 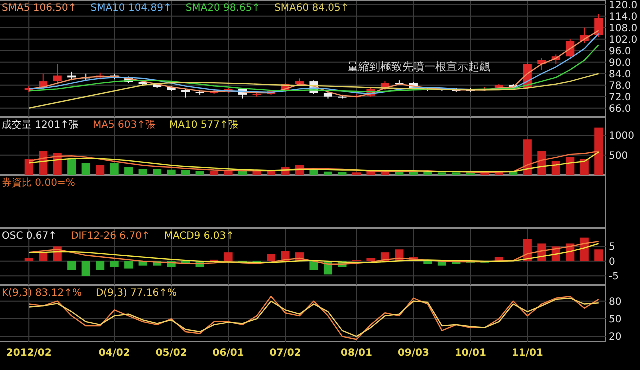 What do you see at coordinates (614, 277) in the screenshot?
I see `y-tick-label: -5` at bounding box center [614, 277].